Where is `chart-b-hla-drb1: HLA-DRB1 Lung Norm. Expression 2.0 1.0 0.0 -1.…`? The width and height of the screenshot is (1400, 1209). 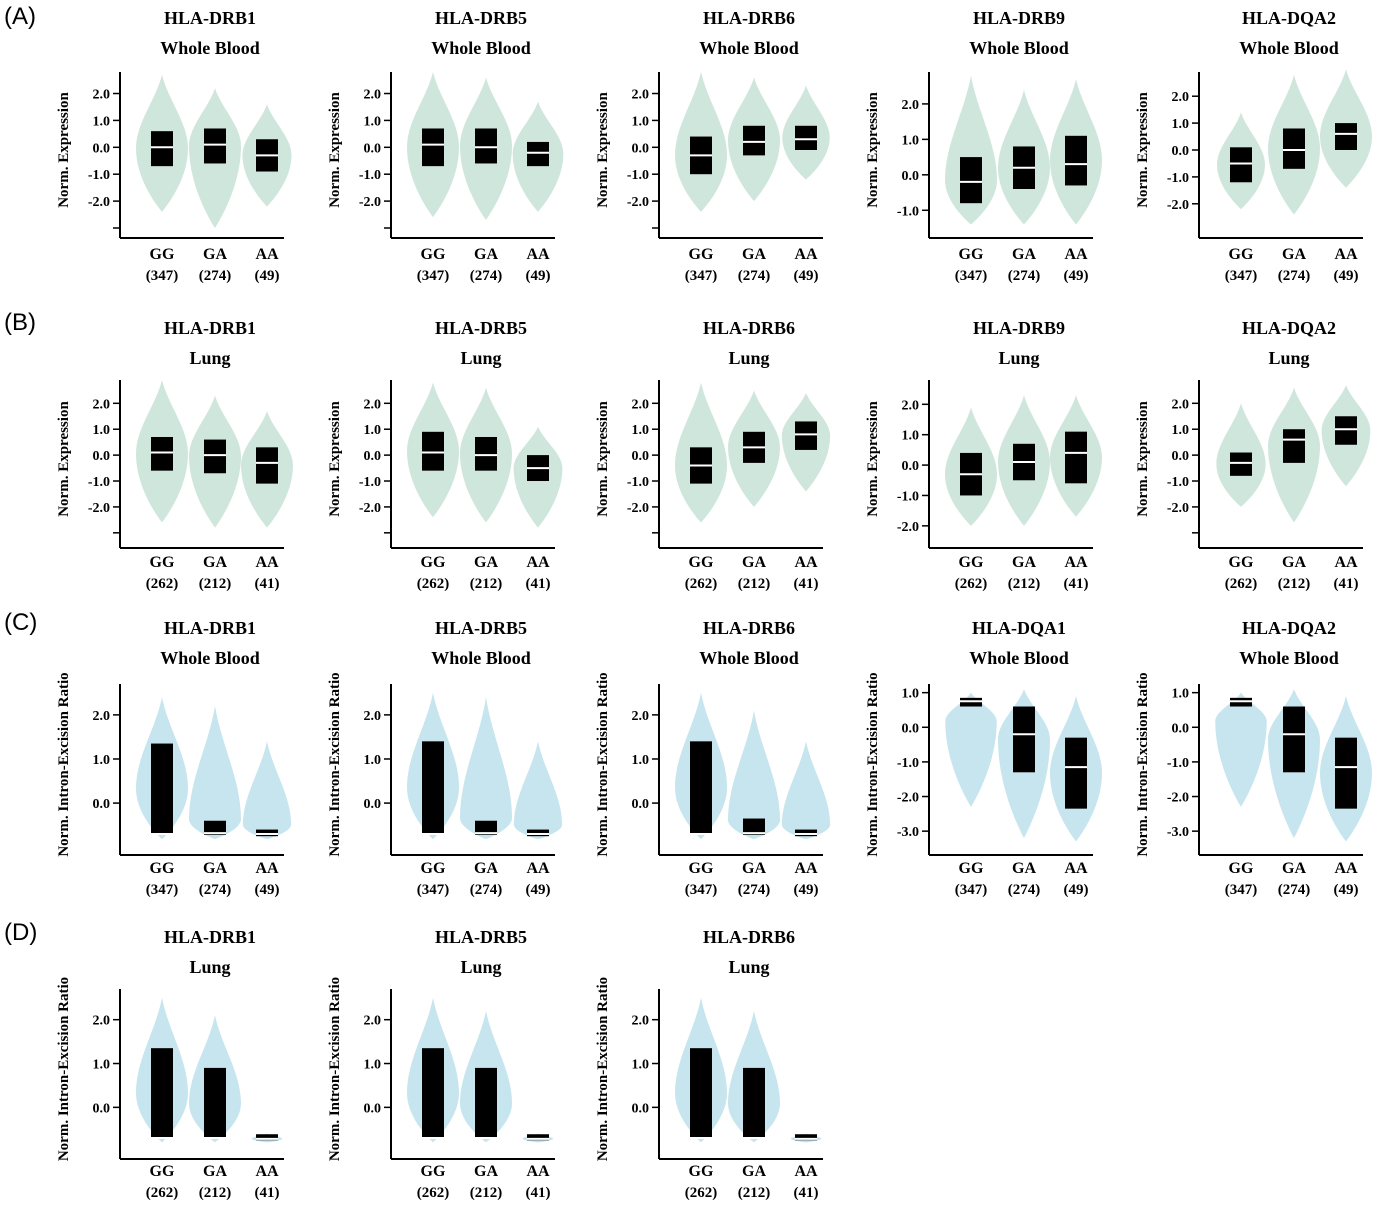
chart-b-hla-drb1: HLA-DRB1 Lung Norm. Expression 2.0 1.0 0.0 -1.… is located at coordinates (174, 455).